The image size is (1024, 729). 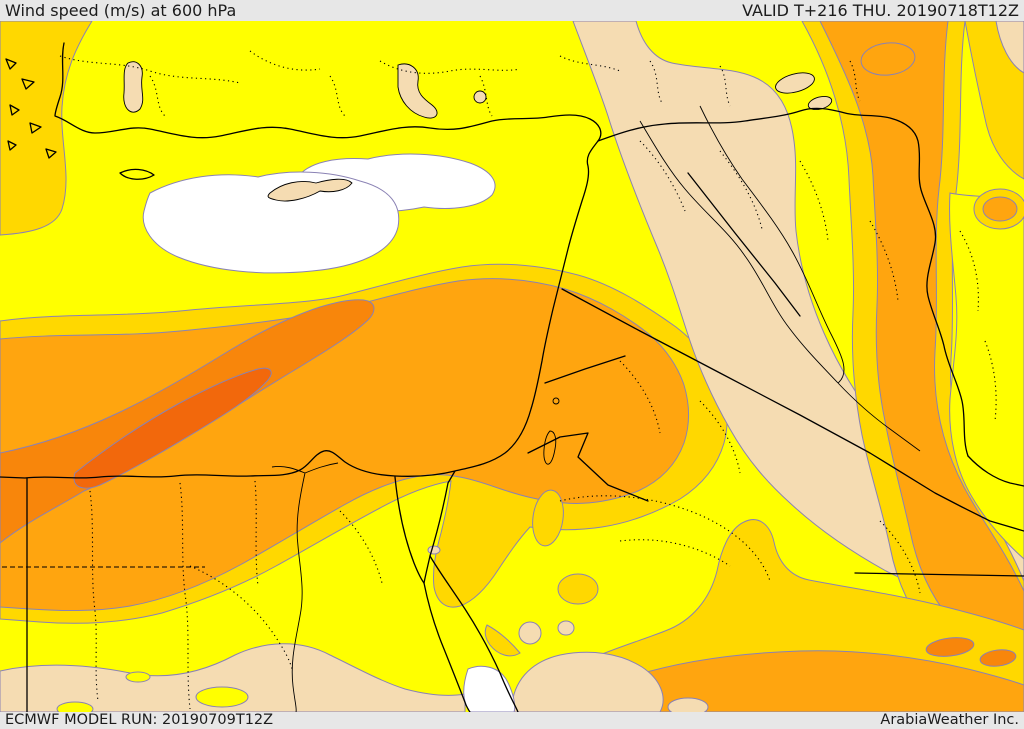 What do you see at coordinates (548, 518) in the screenshot?
I see `gold-blob-jordan` at bounding box center [548, 518].